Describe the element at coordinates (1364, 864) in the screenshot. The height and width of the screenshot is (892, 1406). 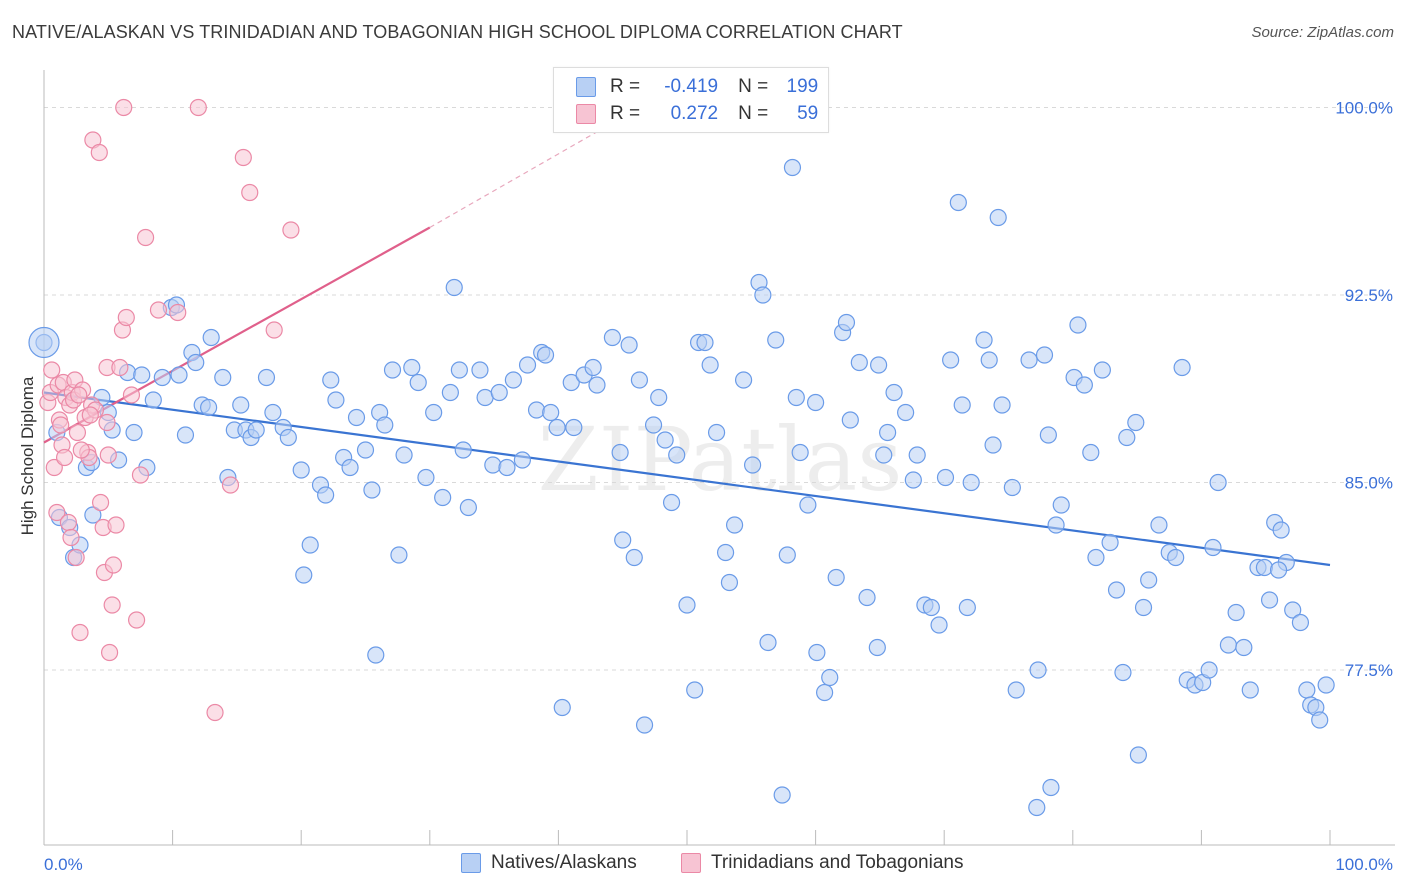
I see `x-tick-label: 100.0%` at that location.